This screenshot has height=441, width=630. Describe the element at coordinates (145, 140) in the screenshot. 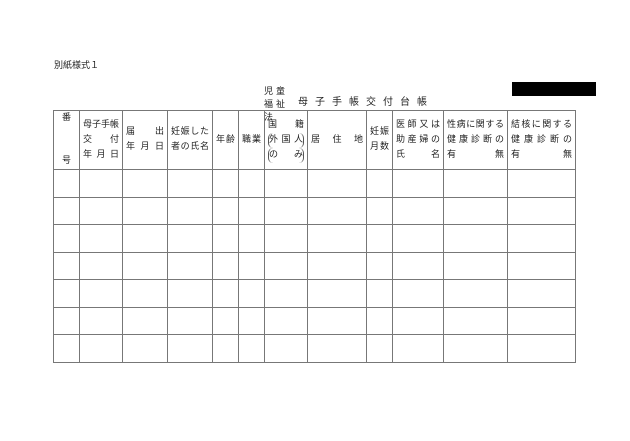

I see `column-header: 届 出年 月 日` at that location.